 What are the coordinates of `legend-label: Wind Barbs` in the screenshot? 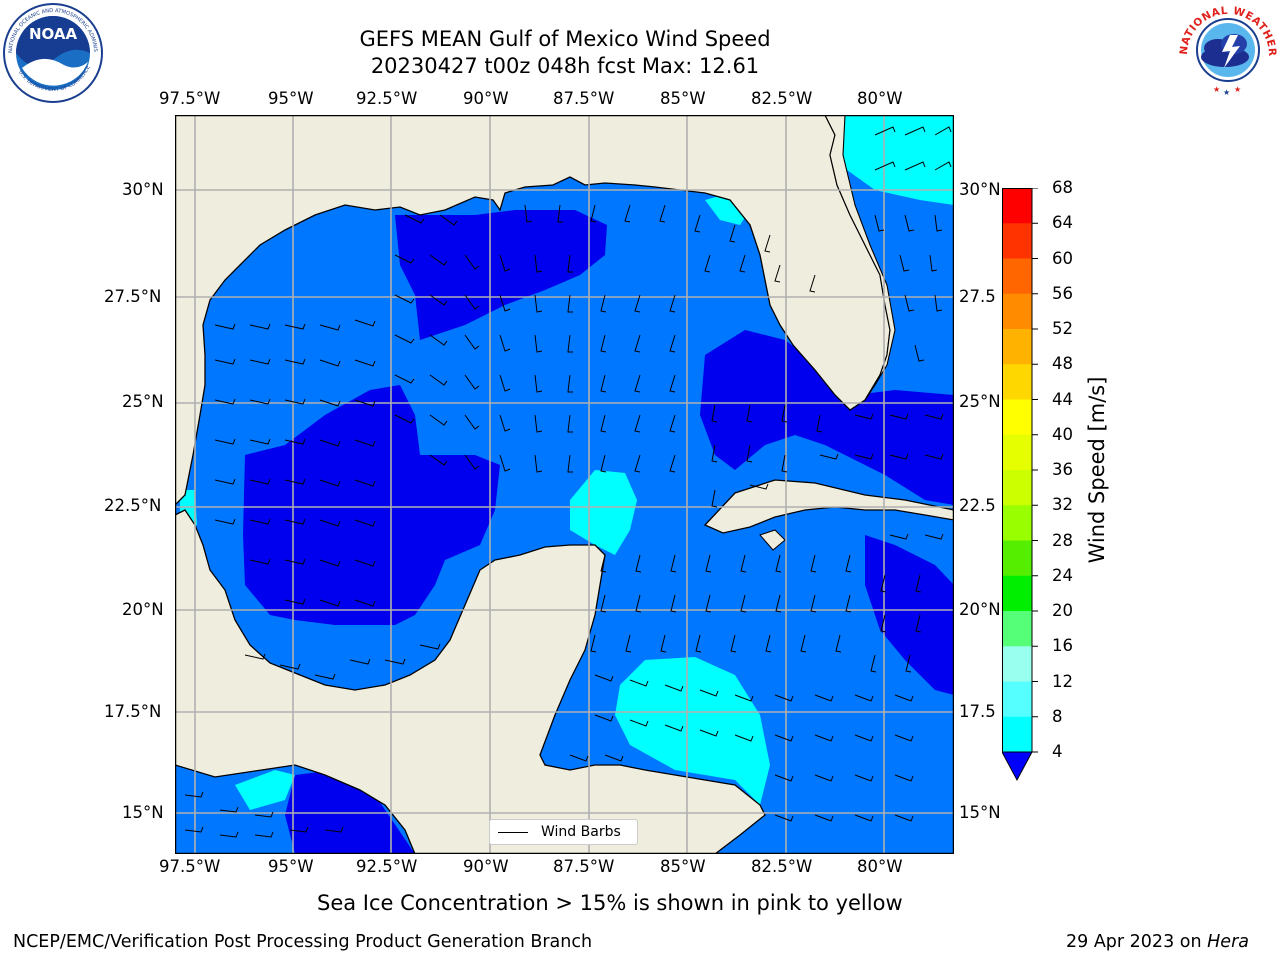 It's located at (581, 832).